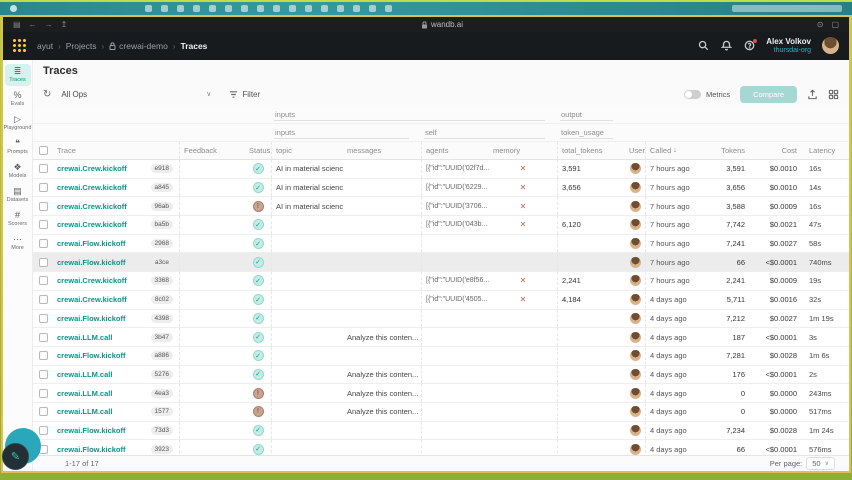 Image resolution: width=852 pixels, height=480 pixels. I want to click on select-all-checkbox, so click(43, 150).